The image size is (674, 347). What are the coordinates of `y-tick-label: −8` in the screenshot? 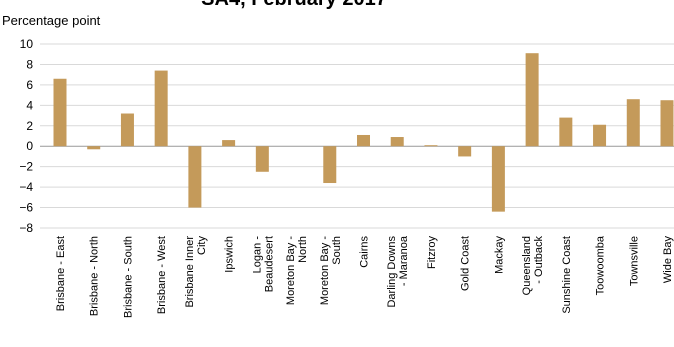 It's located at (26, 228).